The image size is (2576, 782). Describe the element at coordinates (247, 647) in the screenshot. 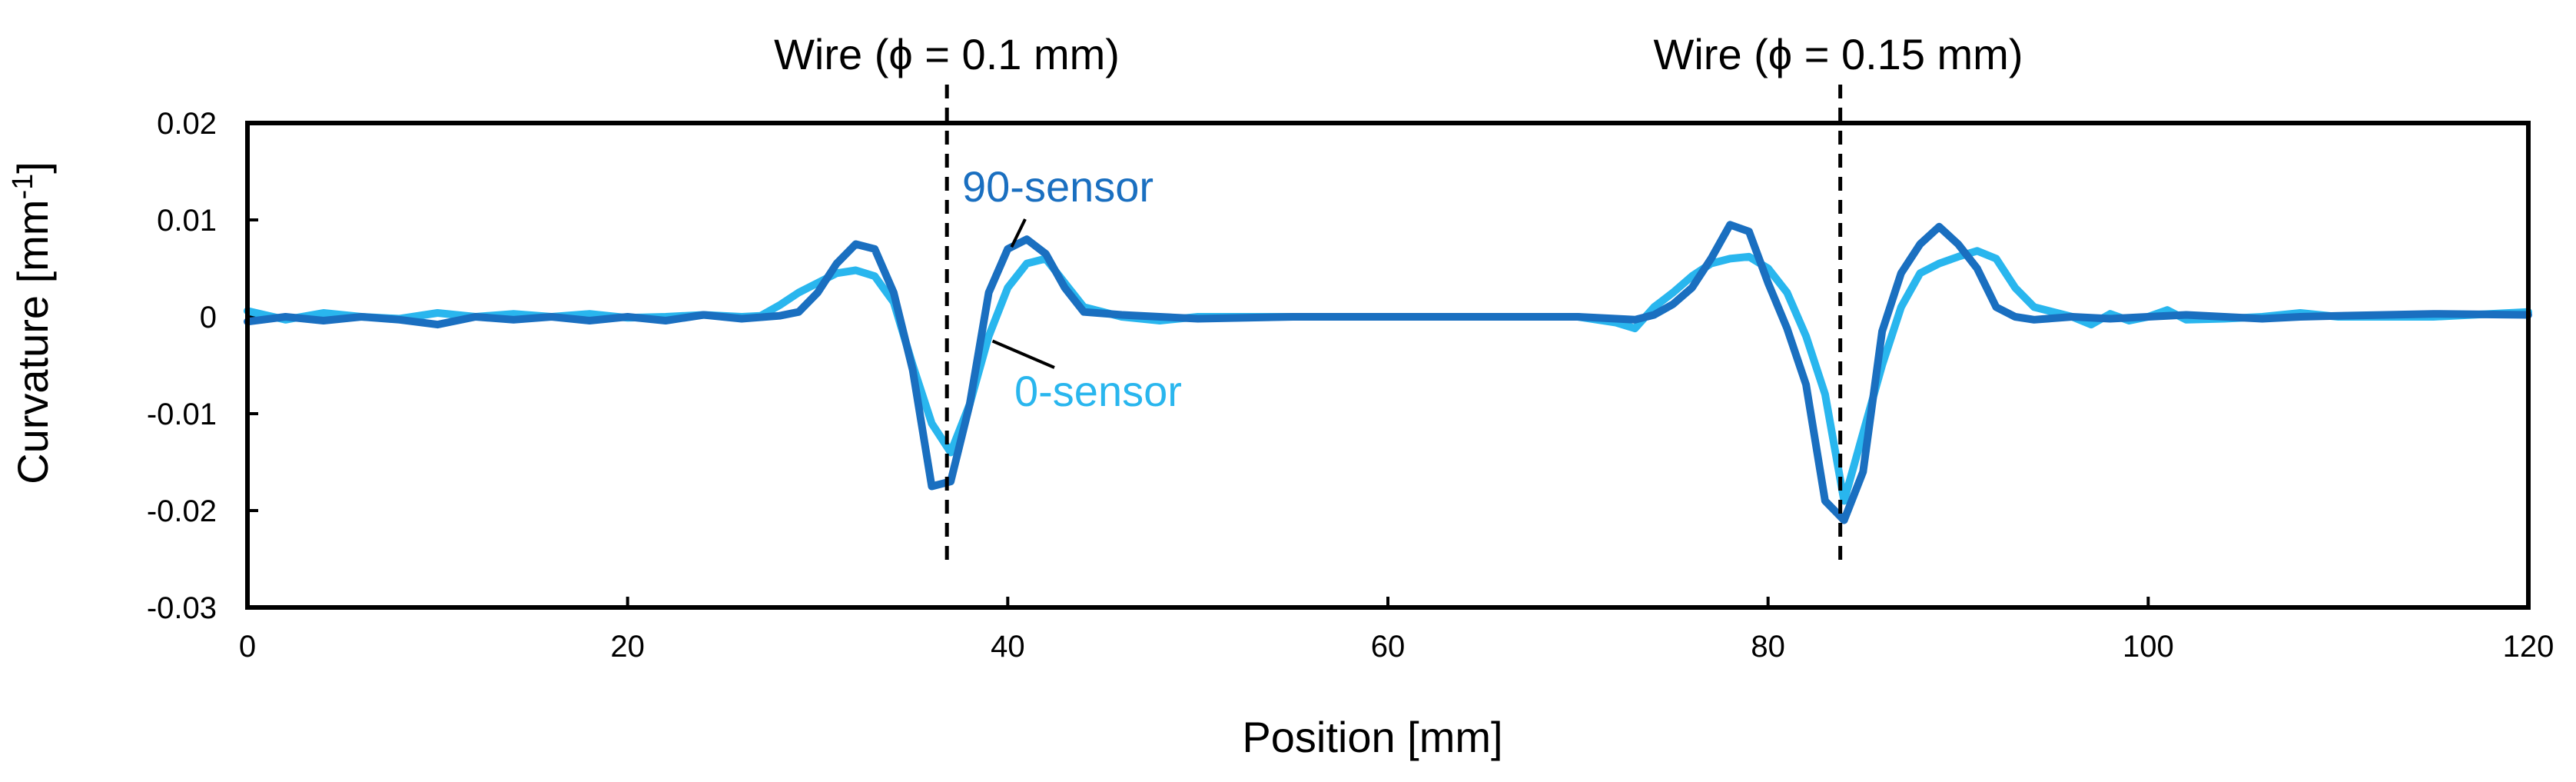

I see `x-tick-label: 0` at that location.